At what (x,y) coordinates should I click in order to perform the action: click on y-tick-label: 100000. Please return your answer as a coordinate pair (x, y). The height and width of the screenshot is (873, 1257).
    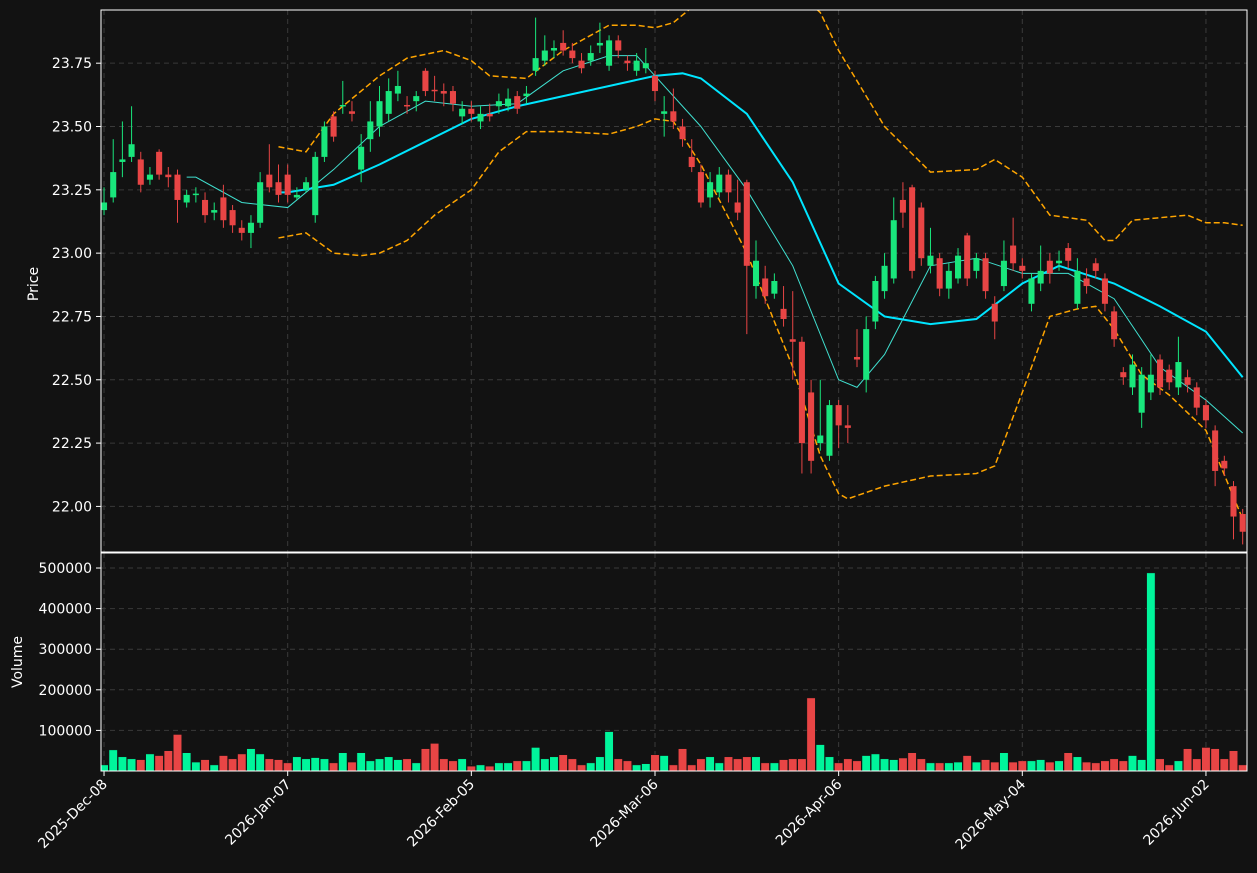
    Looking at the image, I should click on (65, 731).